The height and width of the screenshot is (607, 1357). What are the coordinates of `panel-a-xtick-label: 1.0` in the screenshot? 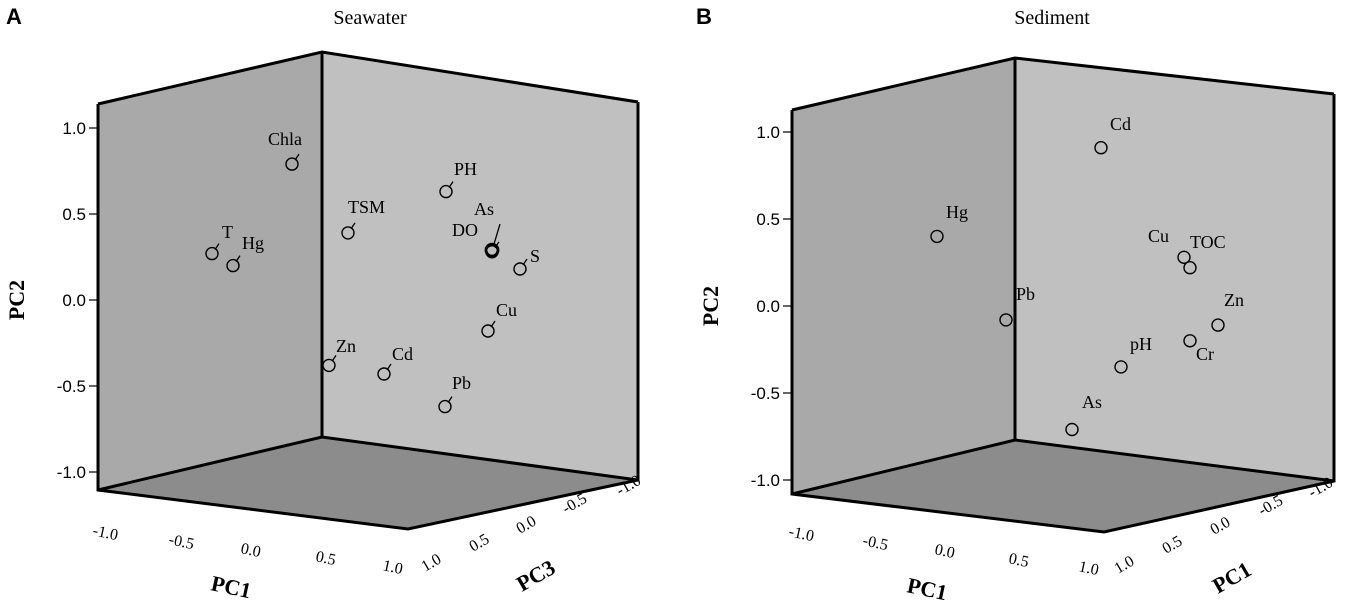 It's located at (392, 567).